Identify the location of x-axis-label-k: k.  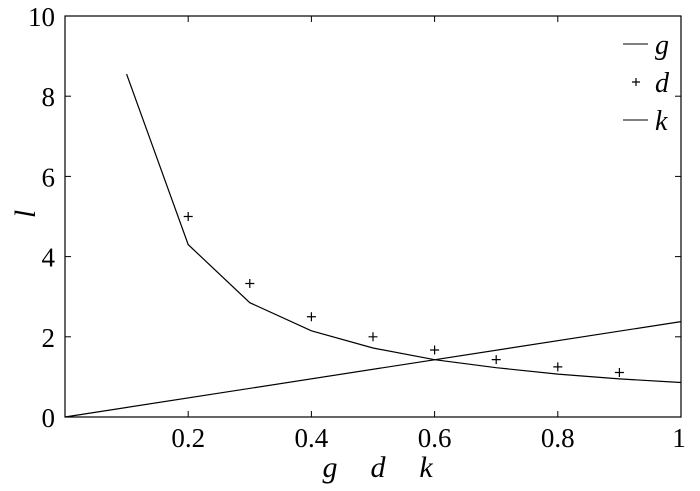
(426, 467).